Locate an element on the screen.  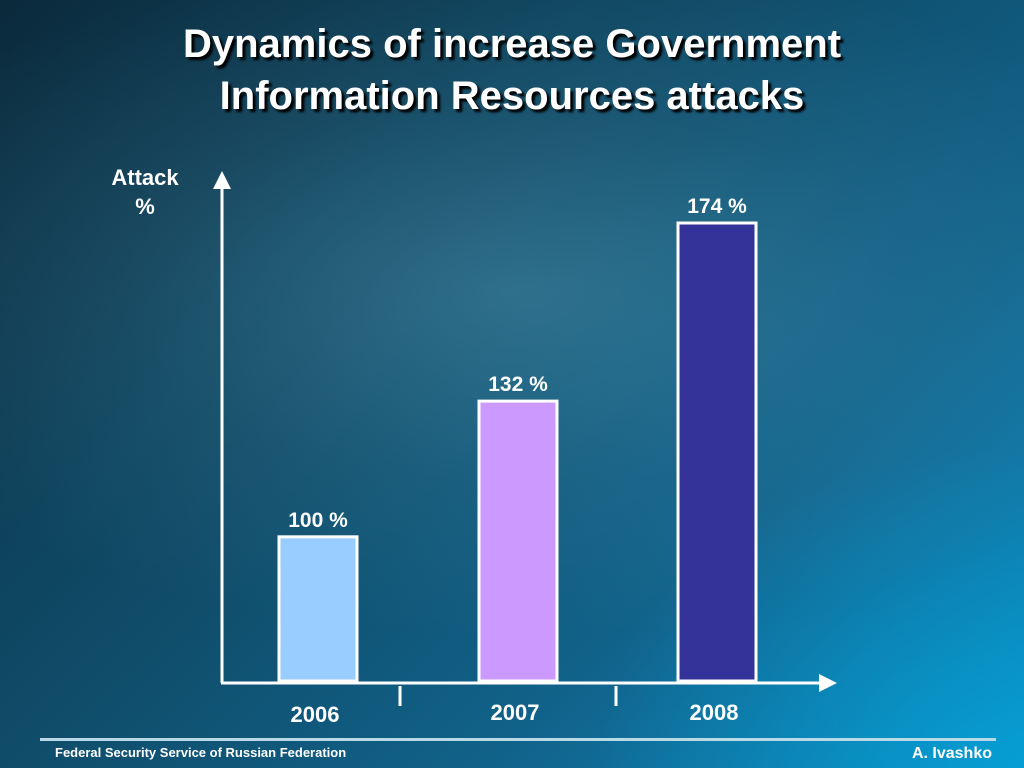
bar-2008 is located at coordinates (717, 452).